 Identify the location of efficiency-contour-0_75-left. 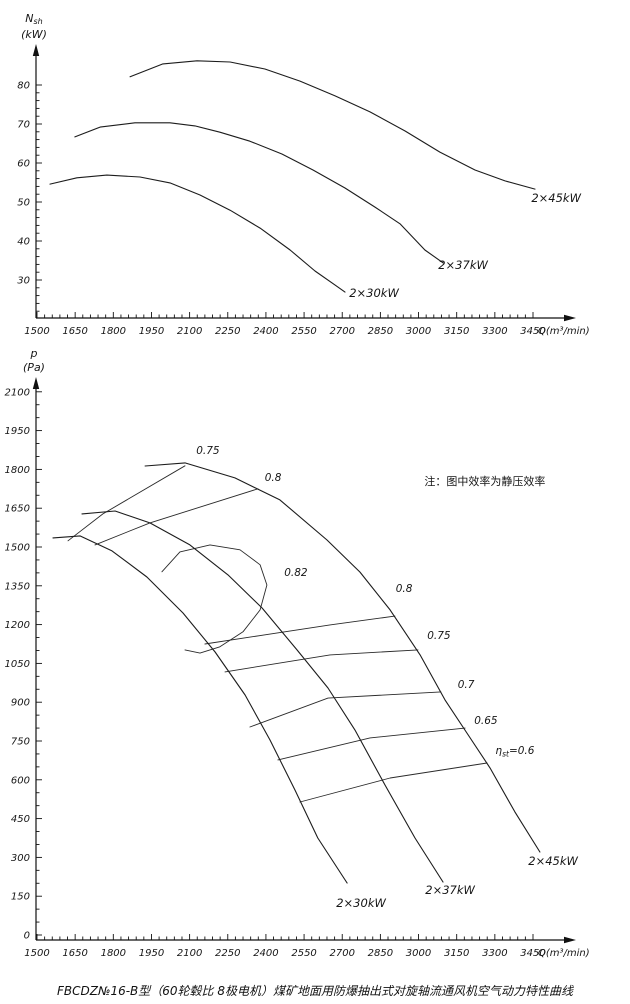
(126, 503).